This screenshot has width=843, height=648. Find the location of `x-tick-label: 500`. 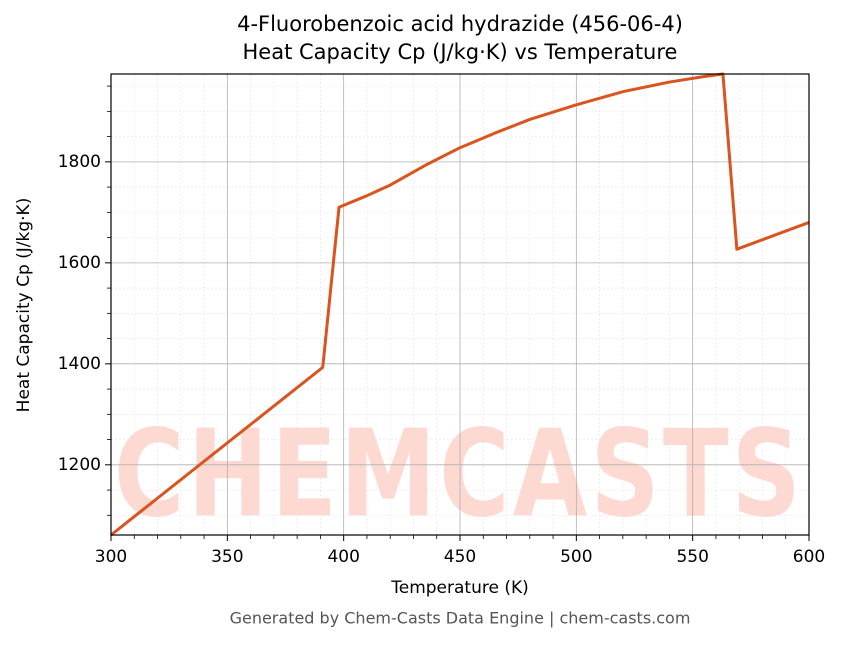

x-tick-label: 500 is located at coordinates (576, 557).